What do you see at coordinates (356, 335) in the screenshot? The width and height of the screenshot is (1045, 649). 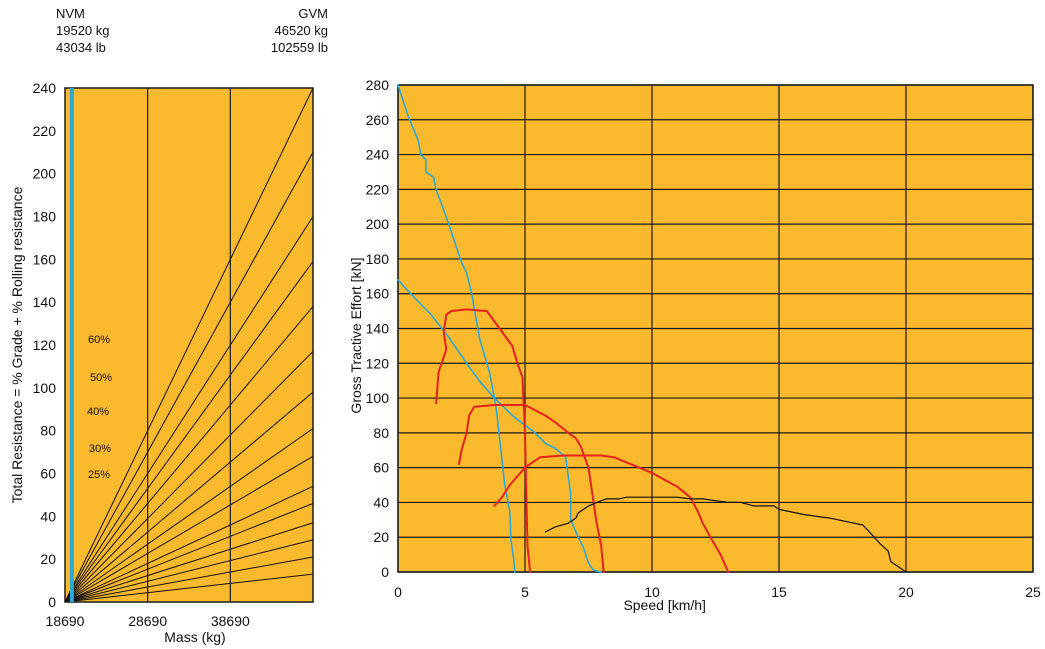 I see `y-axis-label: Gross Tractive Effort [kN]` at bounding box center [356, 335].